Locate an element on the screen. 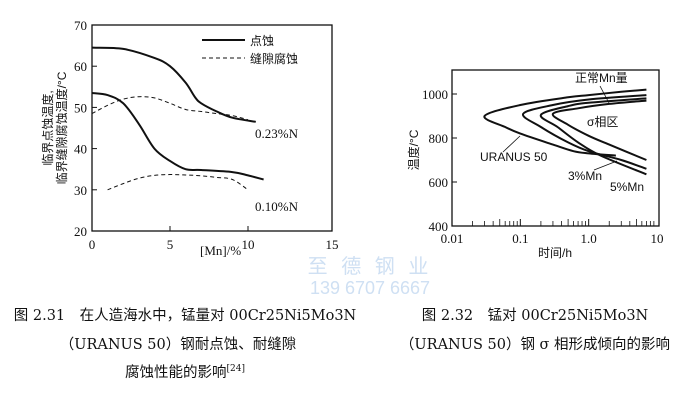 The height and width of the screenshot is (402, 700). y-tick-label: 60 is located at coordinates (80, 66).